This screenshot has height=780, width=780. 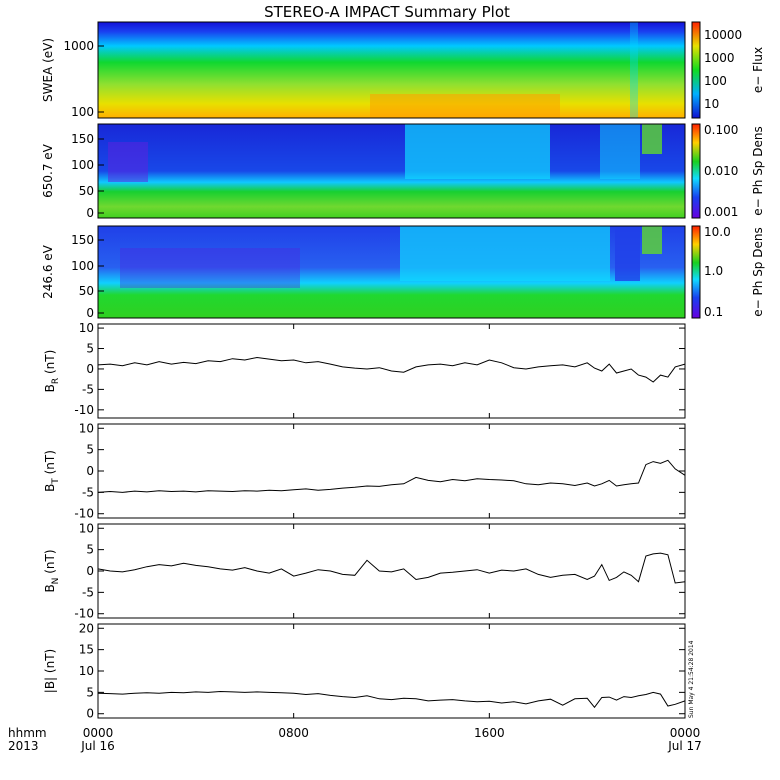 What do you see at coordinates (128, 162) in the screenshot?
I see `pad650-lowflux-region` at bounding box center [128, 162].